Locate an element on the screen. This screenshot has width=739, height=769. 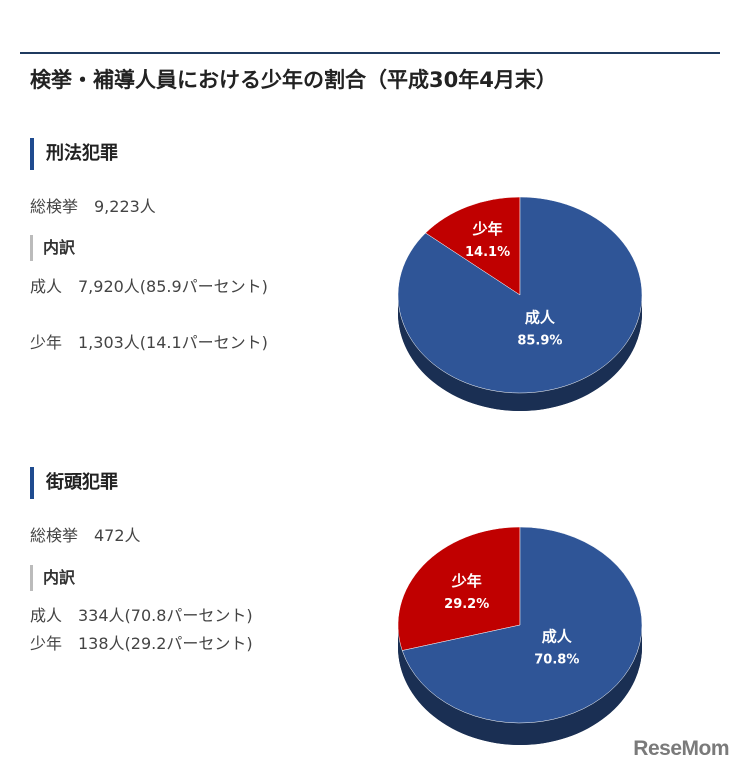
section-heading-penal: 刑法犯罪 is located at coordinates (74, 154).